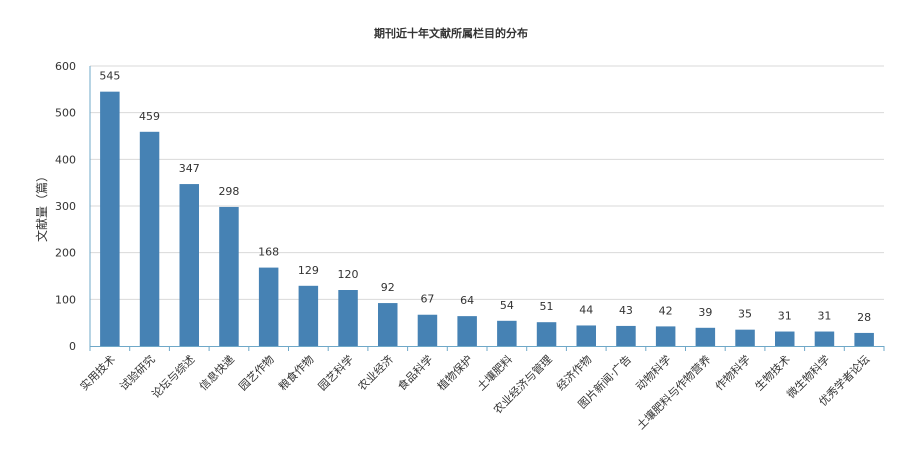 The height and width of the screenshot is (457, 902). I want to click on y-tick-label: 100, so click(65, 299).